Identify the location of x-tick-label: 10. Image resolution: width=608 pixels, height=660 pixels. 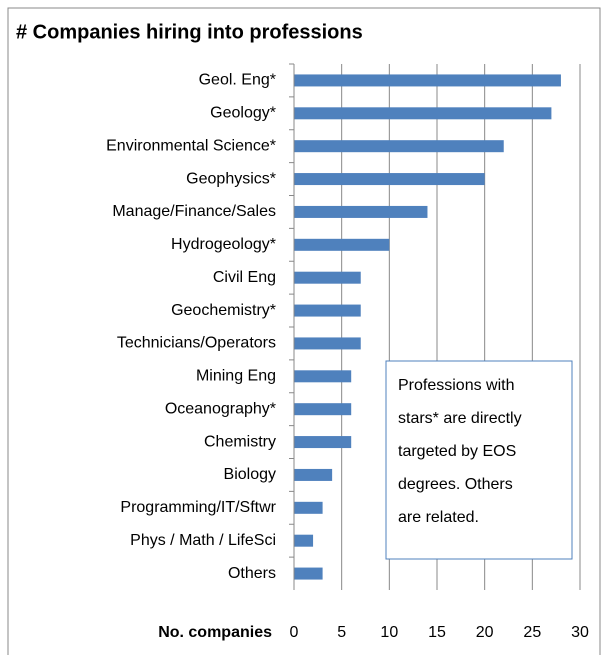
(389, 632).